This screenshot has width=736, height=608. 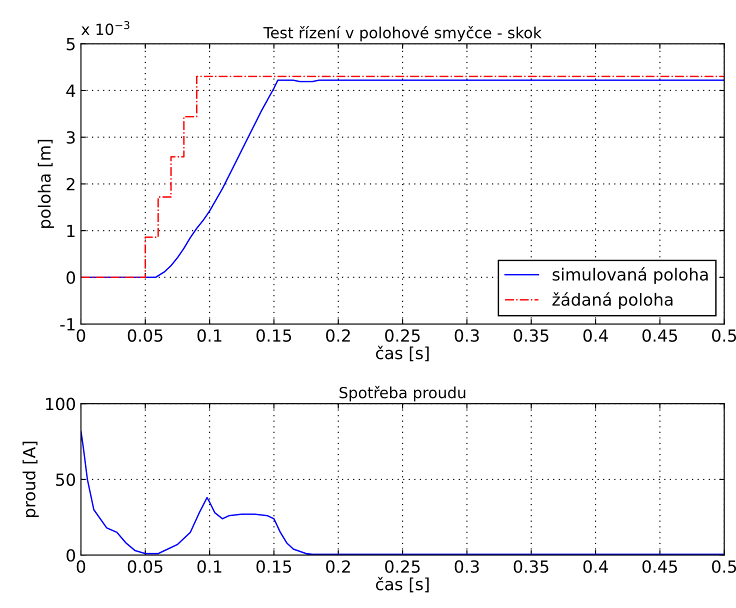 I want to click on y-tick-label: 100, so click(x=60, y=404).